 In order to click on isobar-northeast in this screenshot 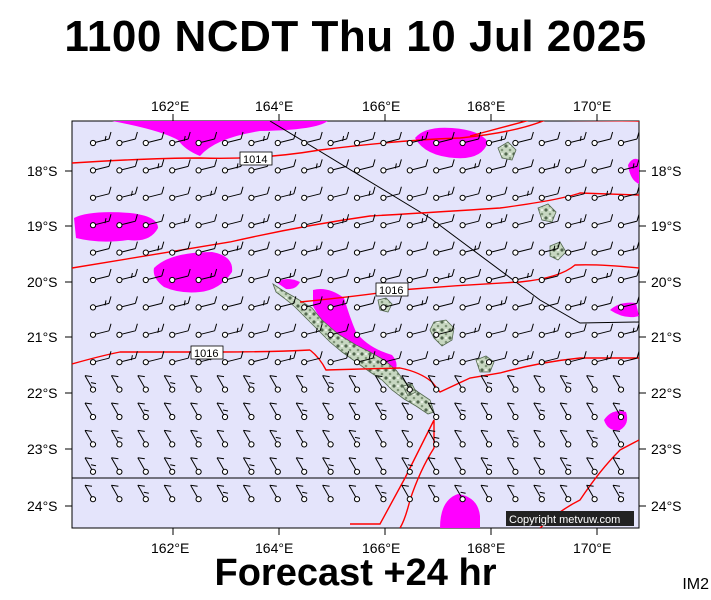, I will do `click(554, 129)`.